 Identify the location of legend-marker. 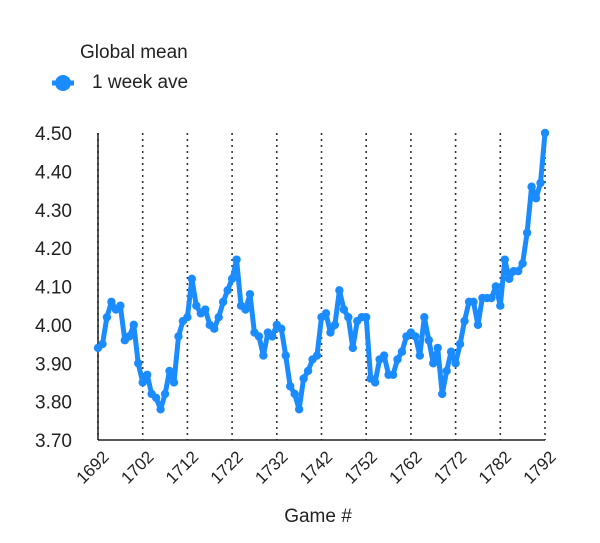
(63, 83).